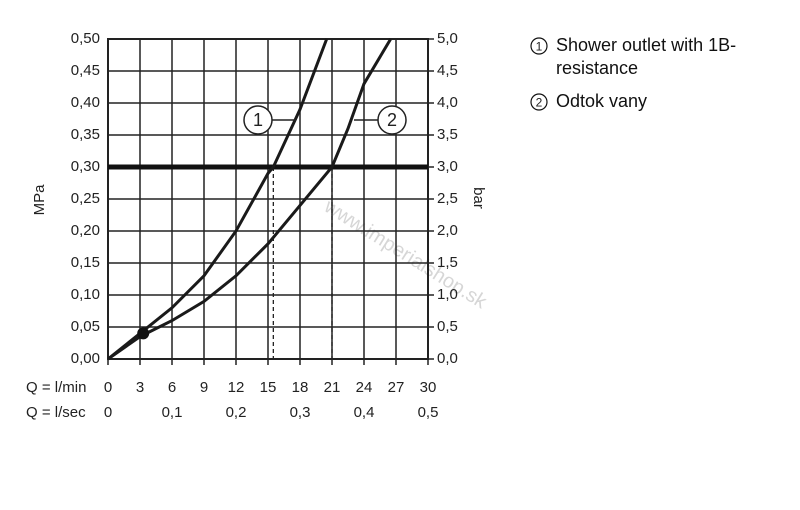  I want to click on y-tick-label: 0,05, so click(85, 326).